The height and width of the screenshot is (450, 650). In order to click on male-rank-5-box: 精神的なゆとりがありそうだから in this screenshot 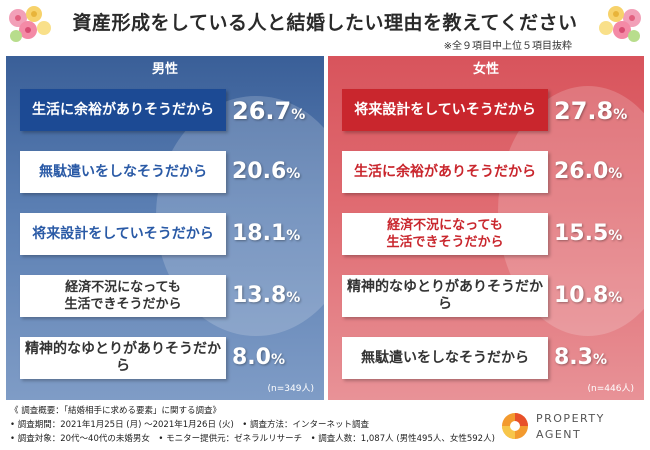, I will do `click(123, 358)`.